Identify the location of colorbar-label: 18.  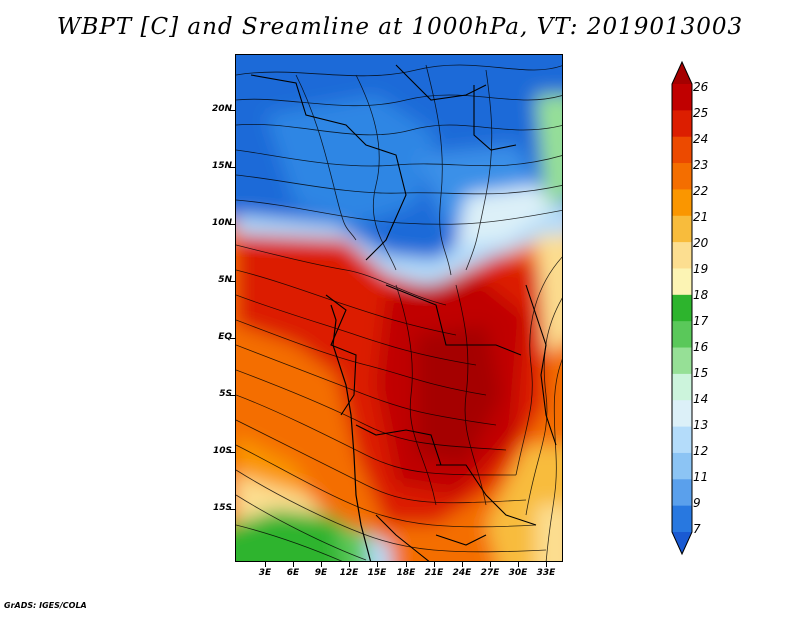
(701, 295).